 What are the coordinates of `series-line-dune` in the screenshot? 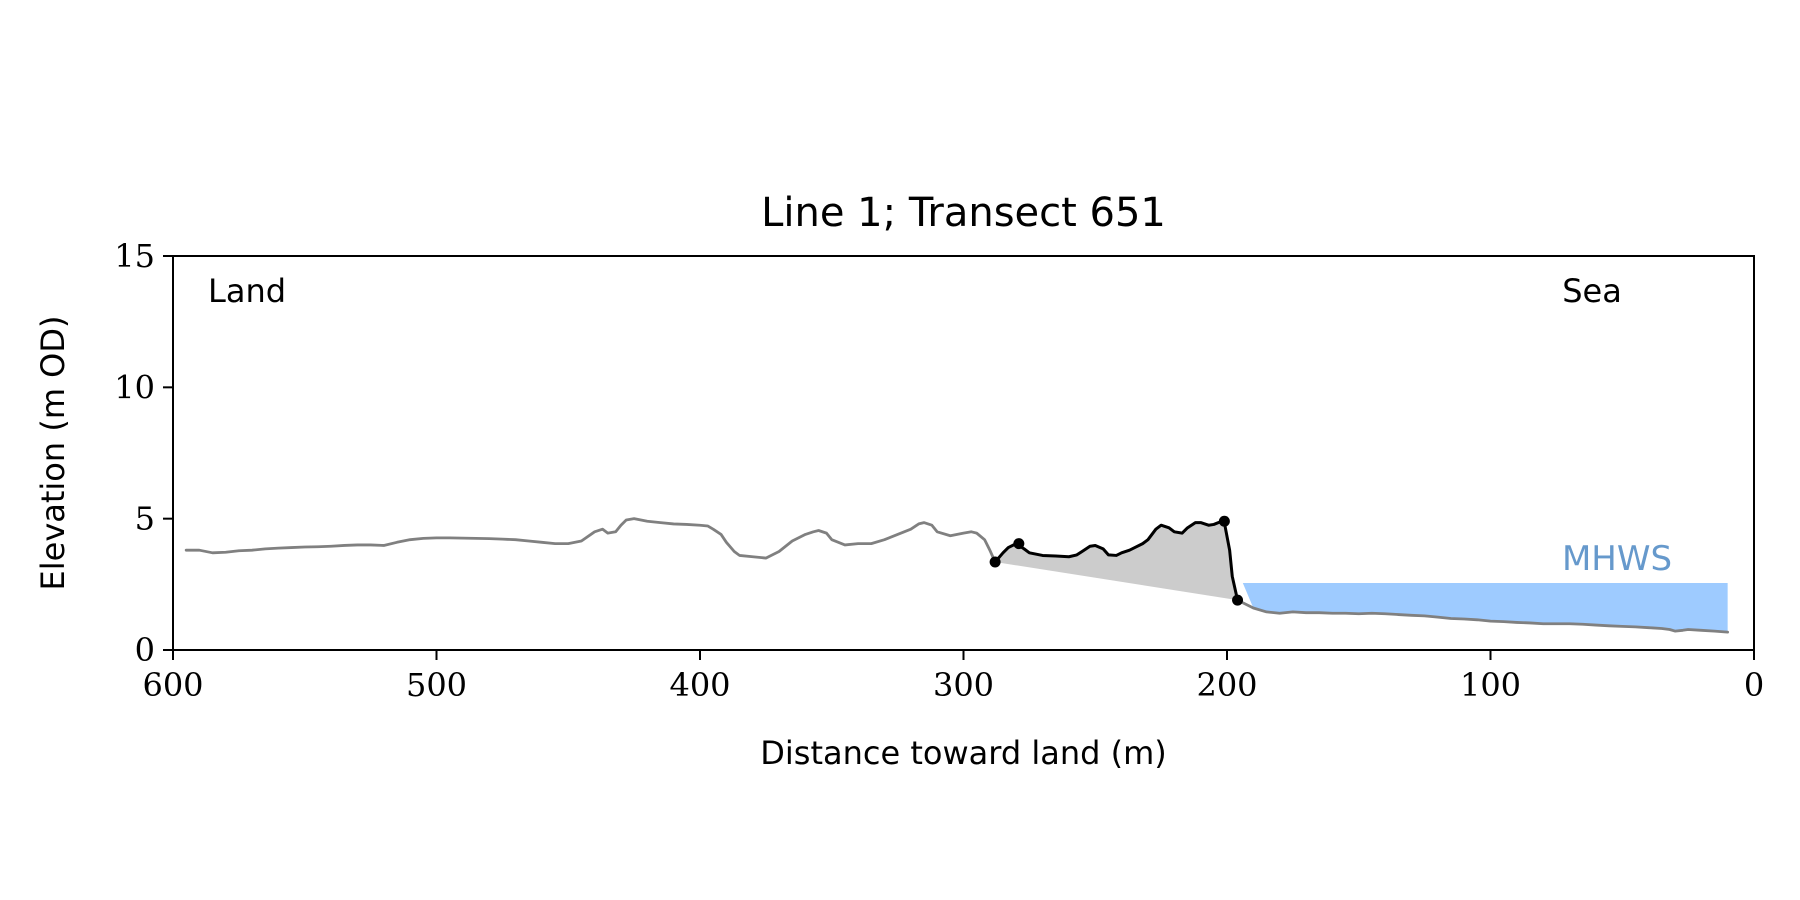 It's located at (1116, 560).